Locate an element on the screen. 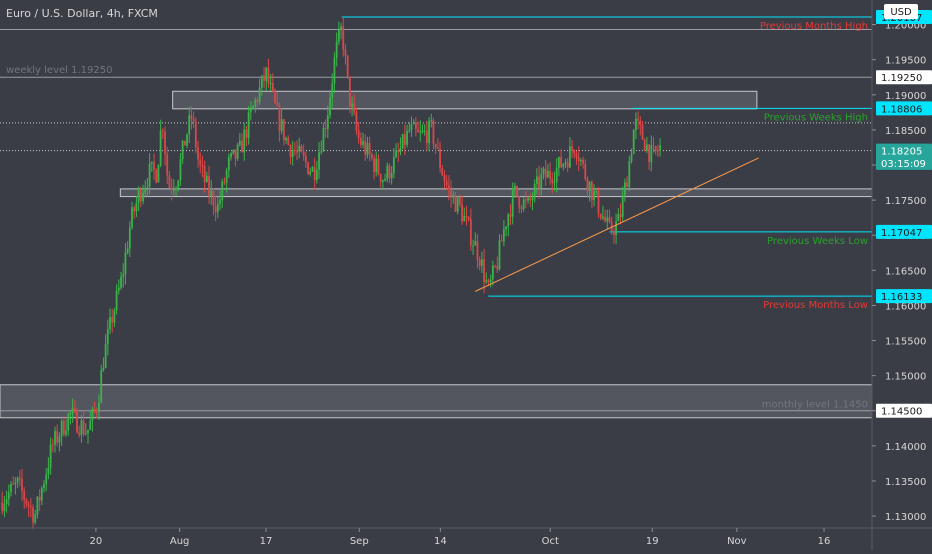 The width and height of the screenshot is (932, 554). trendline is located at coordinates (617, 224).